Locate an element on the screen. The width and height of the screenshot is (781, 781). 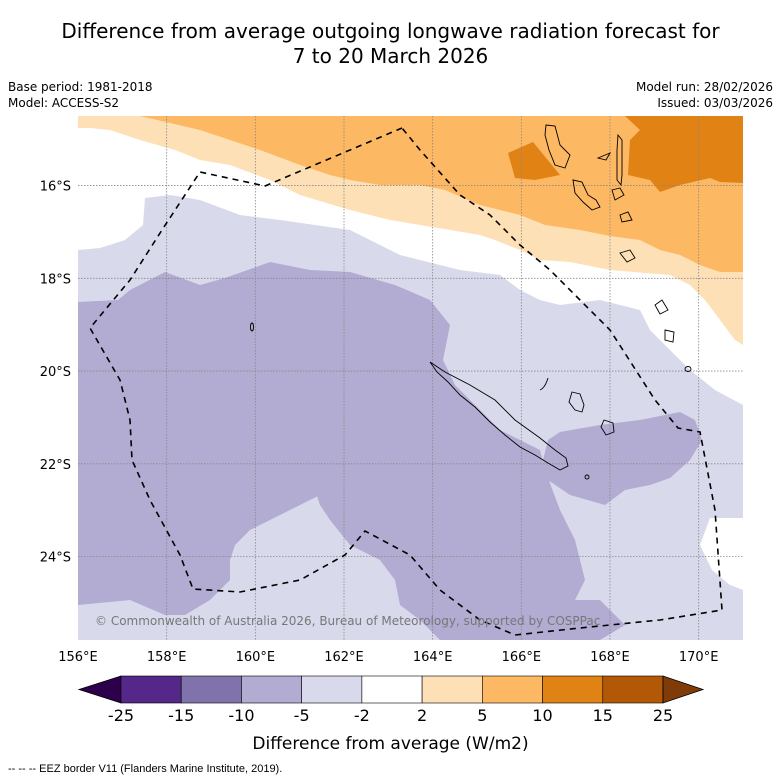
colorbar is located at coordinates (391, 689).